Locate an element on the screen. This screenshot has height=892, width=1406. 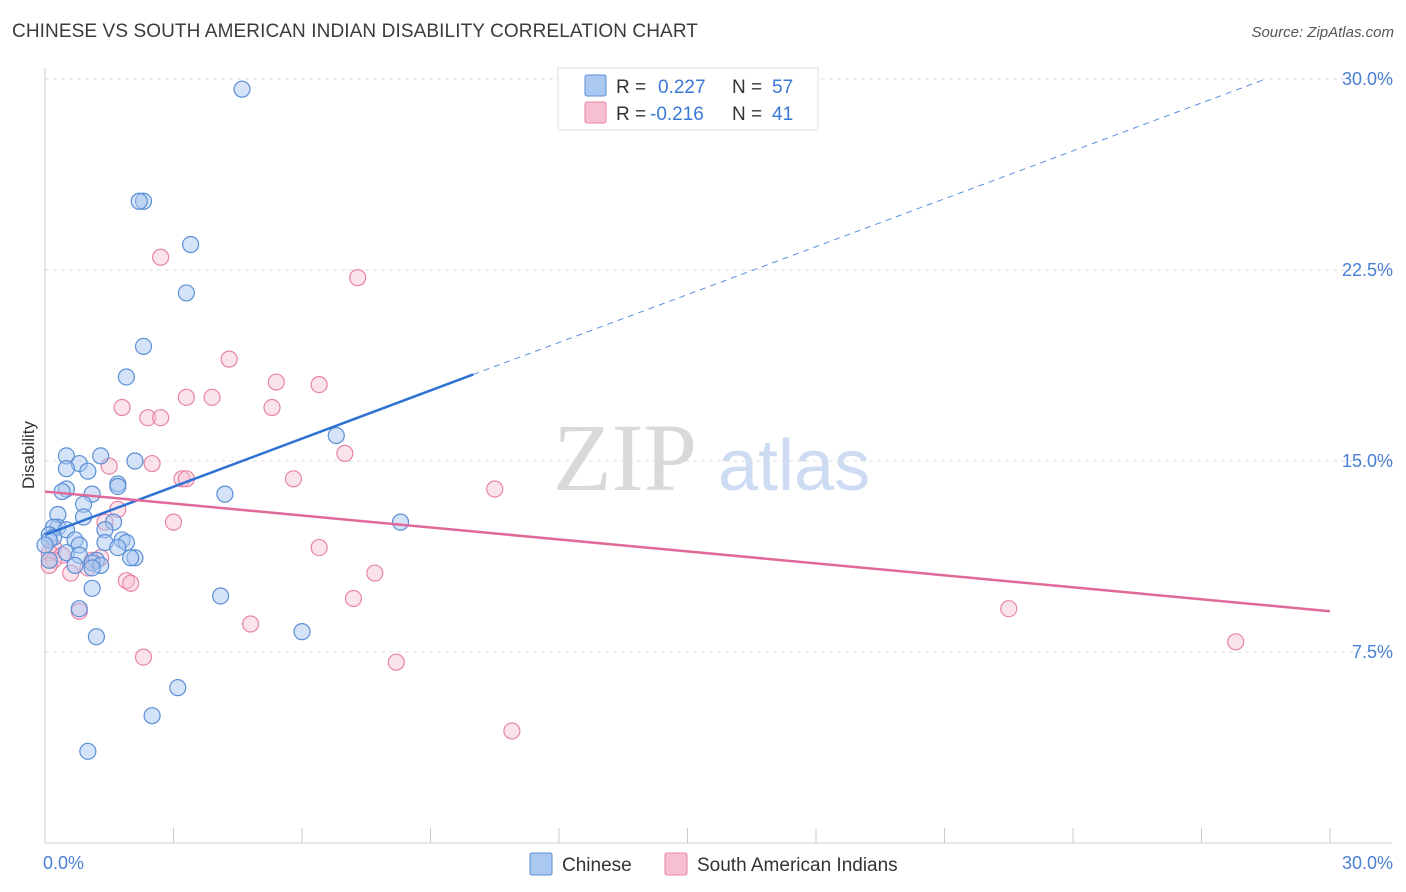
watermark-zip: ZIP is located at coordinates (625, 457).